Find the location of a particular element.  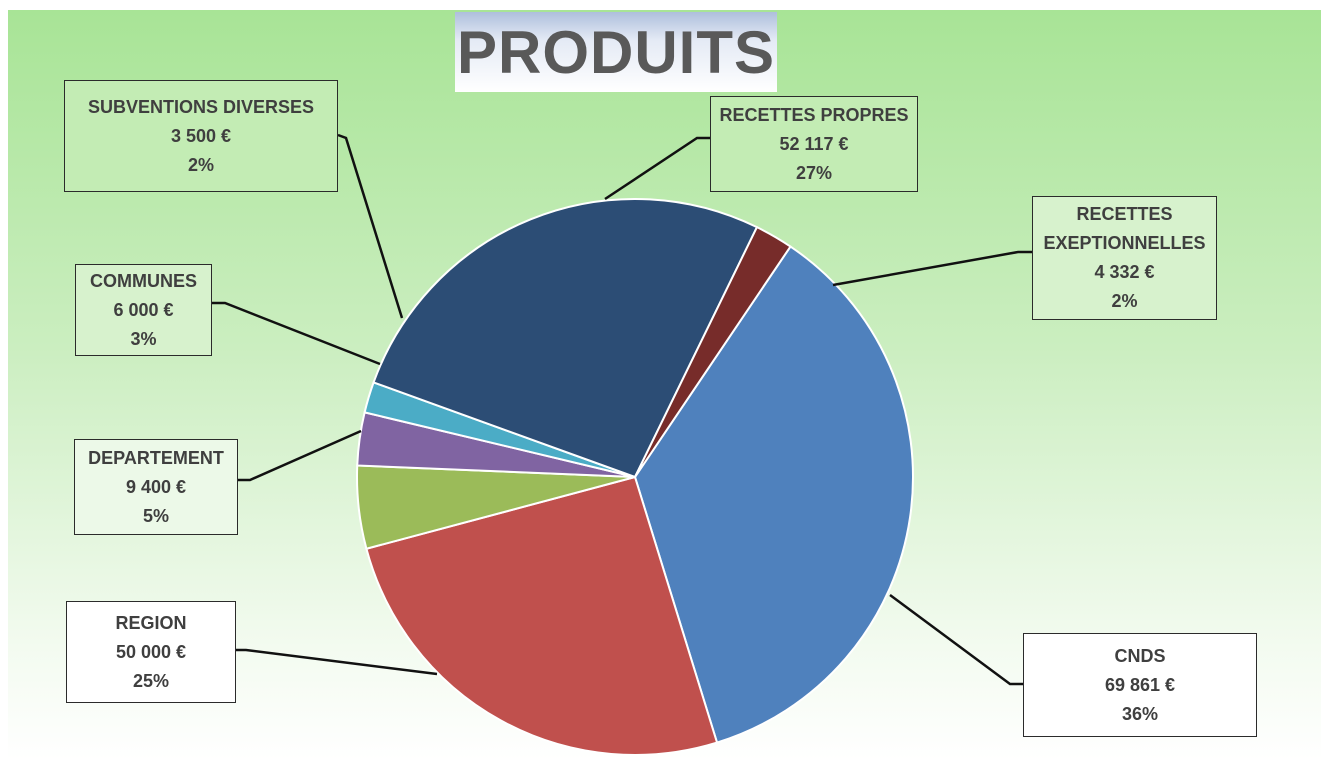

label-percent: 27% is located at coordinates (814, 172).